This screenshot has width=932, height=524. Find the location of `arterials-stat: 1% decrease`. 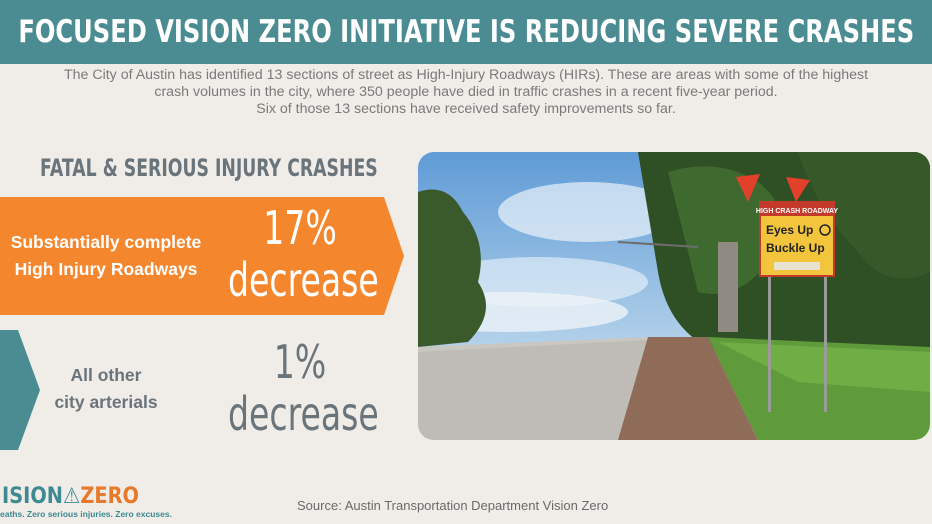

arterials-stat: 1% decrease is located at coordinates (303, 388).